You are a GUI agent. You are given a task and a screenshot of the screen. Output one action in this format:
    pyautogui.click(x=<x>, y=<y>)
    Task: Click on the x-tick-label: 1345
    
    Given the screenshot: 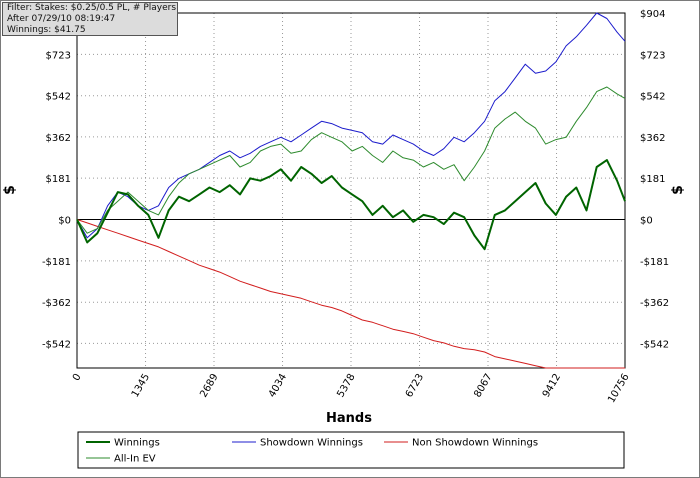 What is the action you would take?
    pyautogui.click(x=141, y=386)
    